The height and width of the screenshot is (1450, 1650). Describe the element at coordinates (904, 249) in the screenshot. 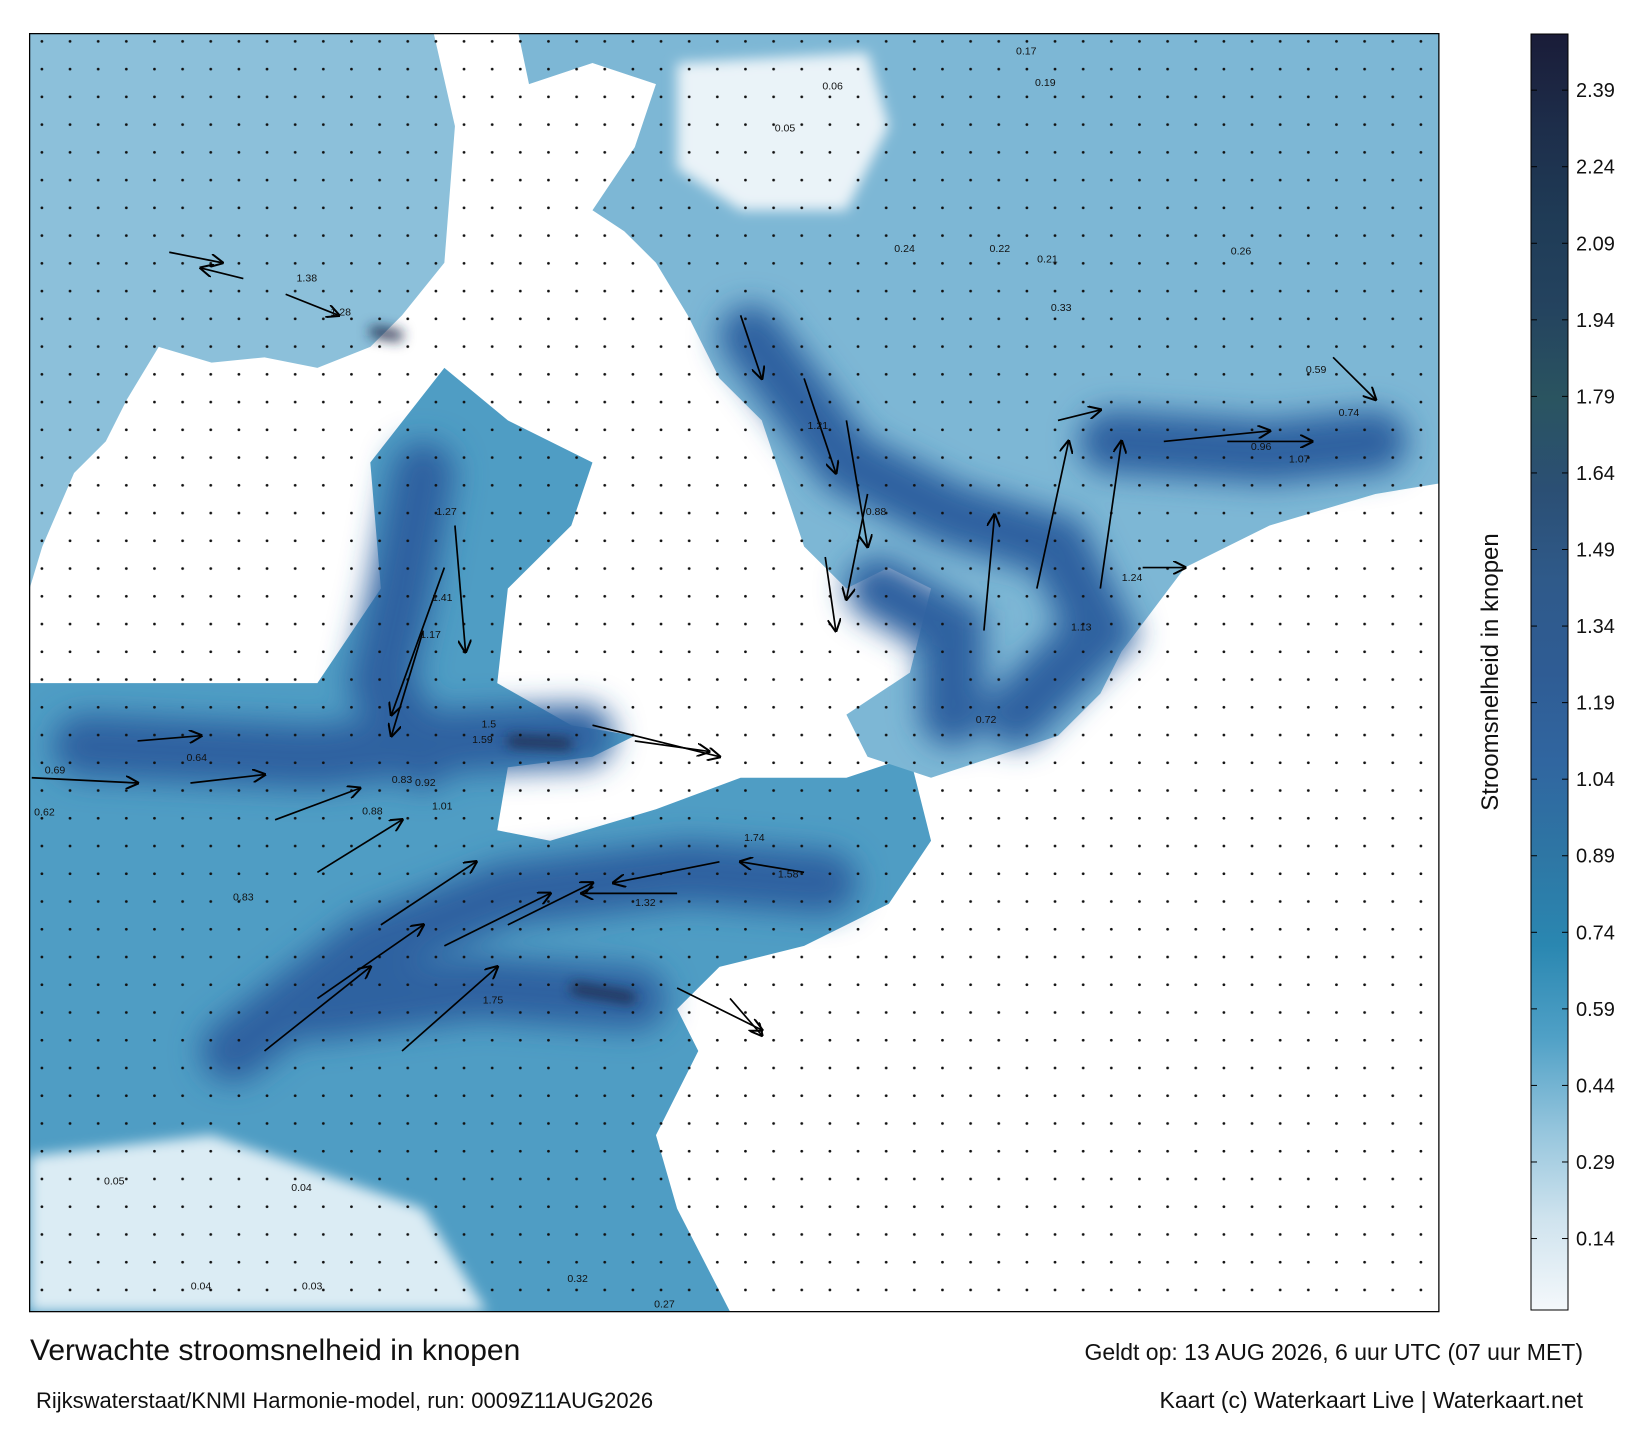

I see `map-label: 0.24` at that location.